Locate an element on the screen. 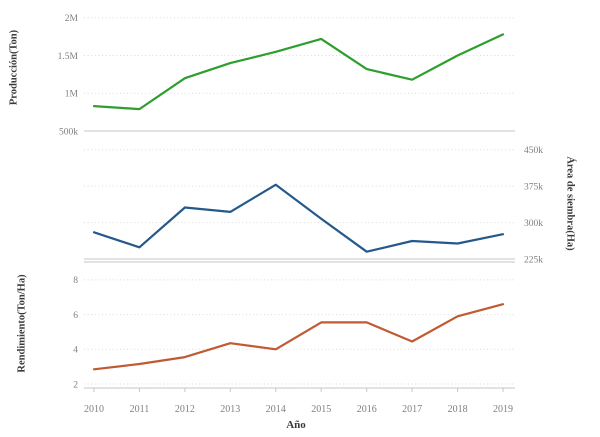  x-axis-title: Año is located at coordinates (296, 425).